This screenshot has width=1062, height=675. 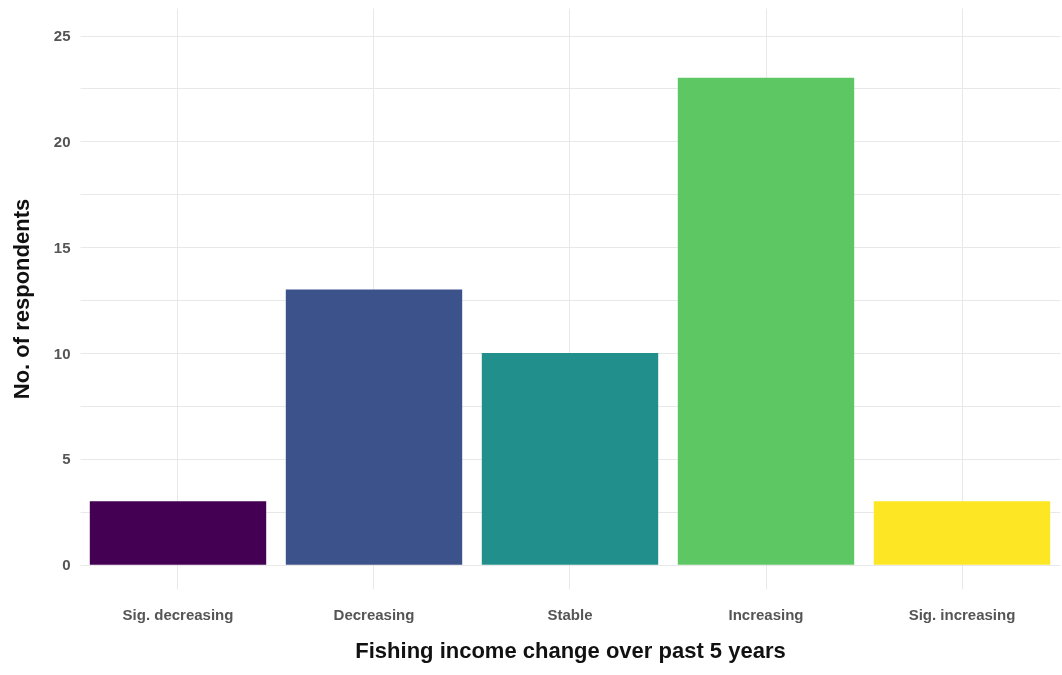 I want to click on y-axis-title: No. of respondents, so click(x=21, y=299).